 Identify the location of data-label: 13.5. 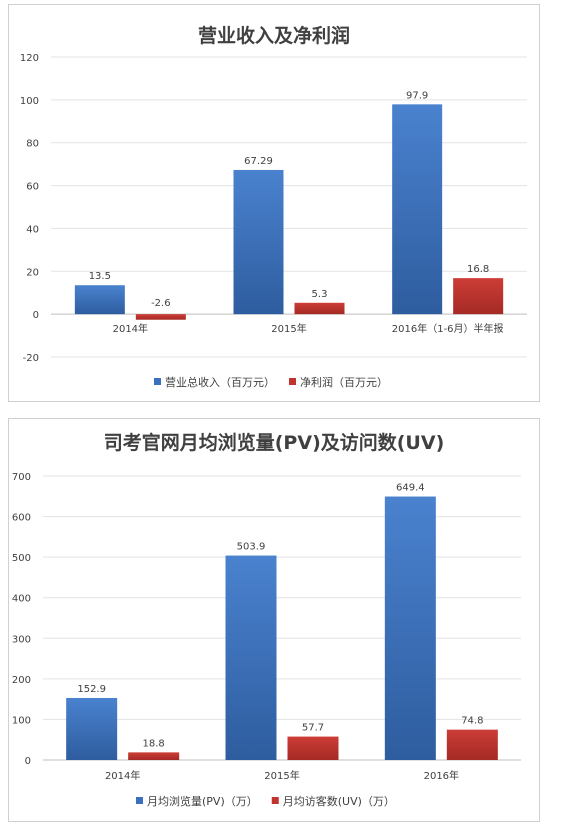
(100, 276).